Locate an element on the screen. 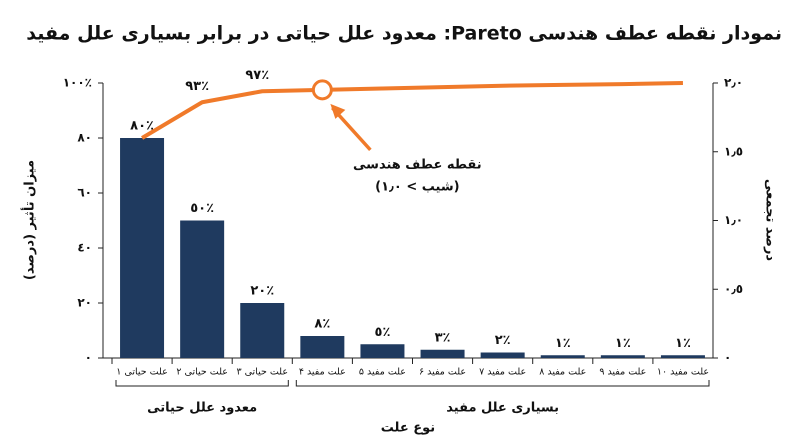  bar-value-label: ٥٠٪ is located at coordinates (202, 208).